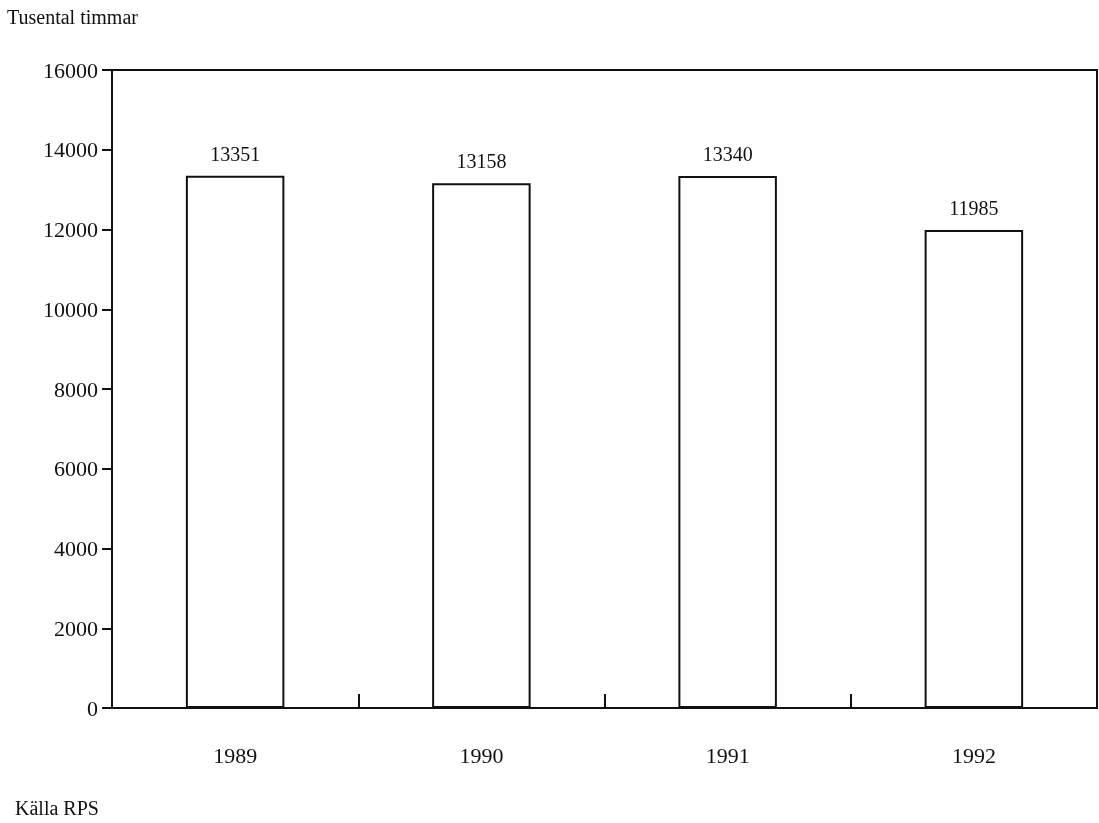 The width and height of the screenshot is (1099, 823). Describe the element at coordinates (76, 628) in the screenshot. I see `y-tick-label: 2000` at that location.